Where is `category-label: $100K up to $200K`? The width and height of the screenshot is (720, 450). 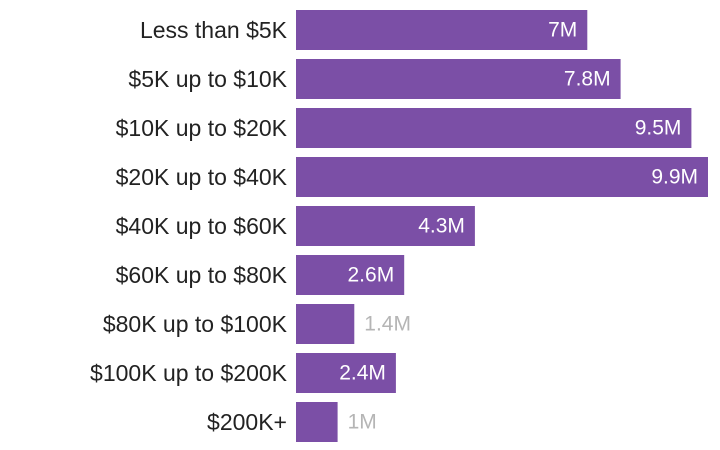 category-label: $100K up to $200K is located at coordinates (189, 373).